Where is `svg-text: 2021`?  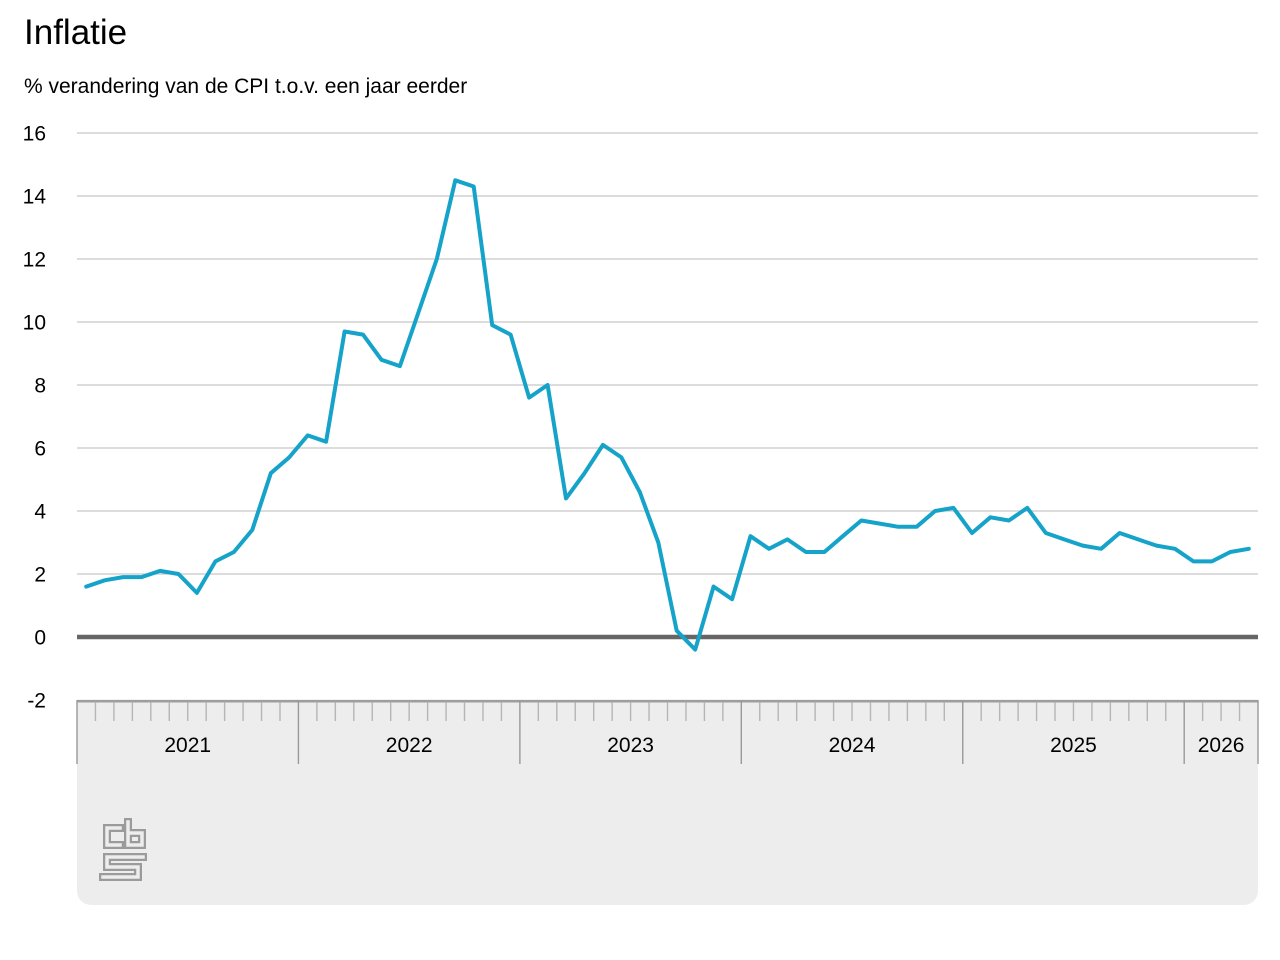 svg-text: 2021 is located at coordinates (187, 745).